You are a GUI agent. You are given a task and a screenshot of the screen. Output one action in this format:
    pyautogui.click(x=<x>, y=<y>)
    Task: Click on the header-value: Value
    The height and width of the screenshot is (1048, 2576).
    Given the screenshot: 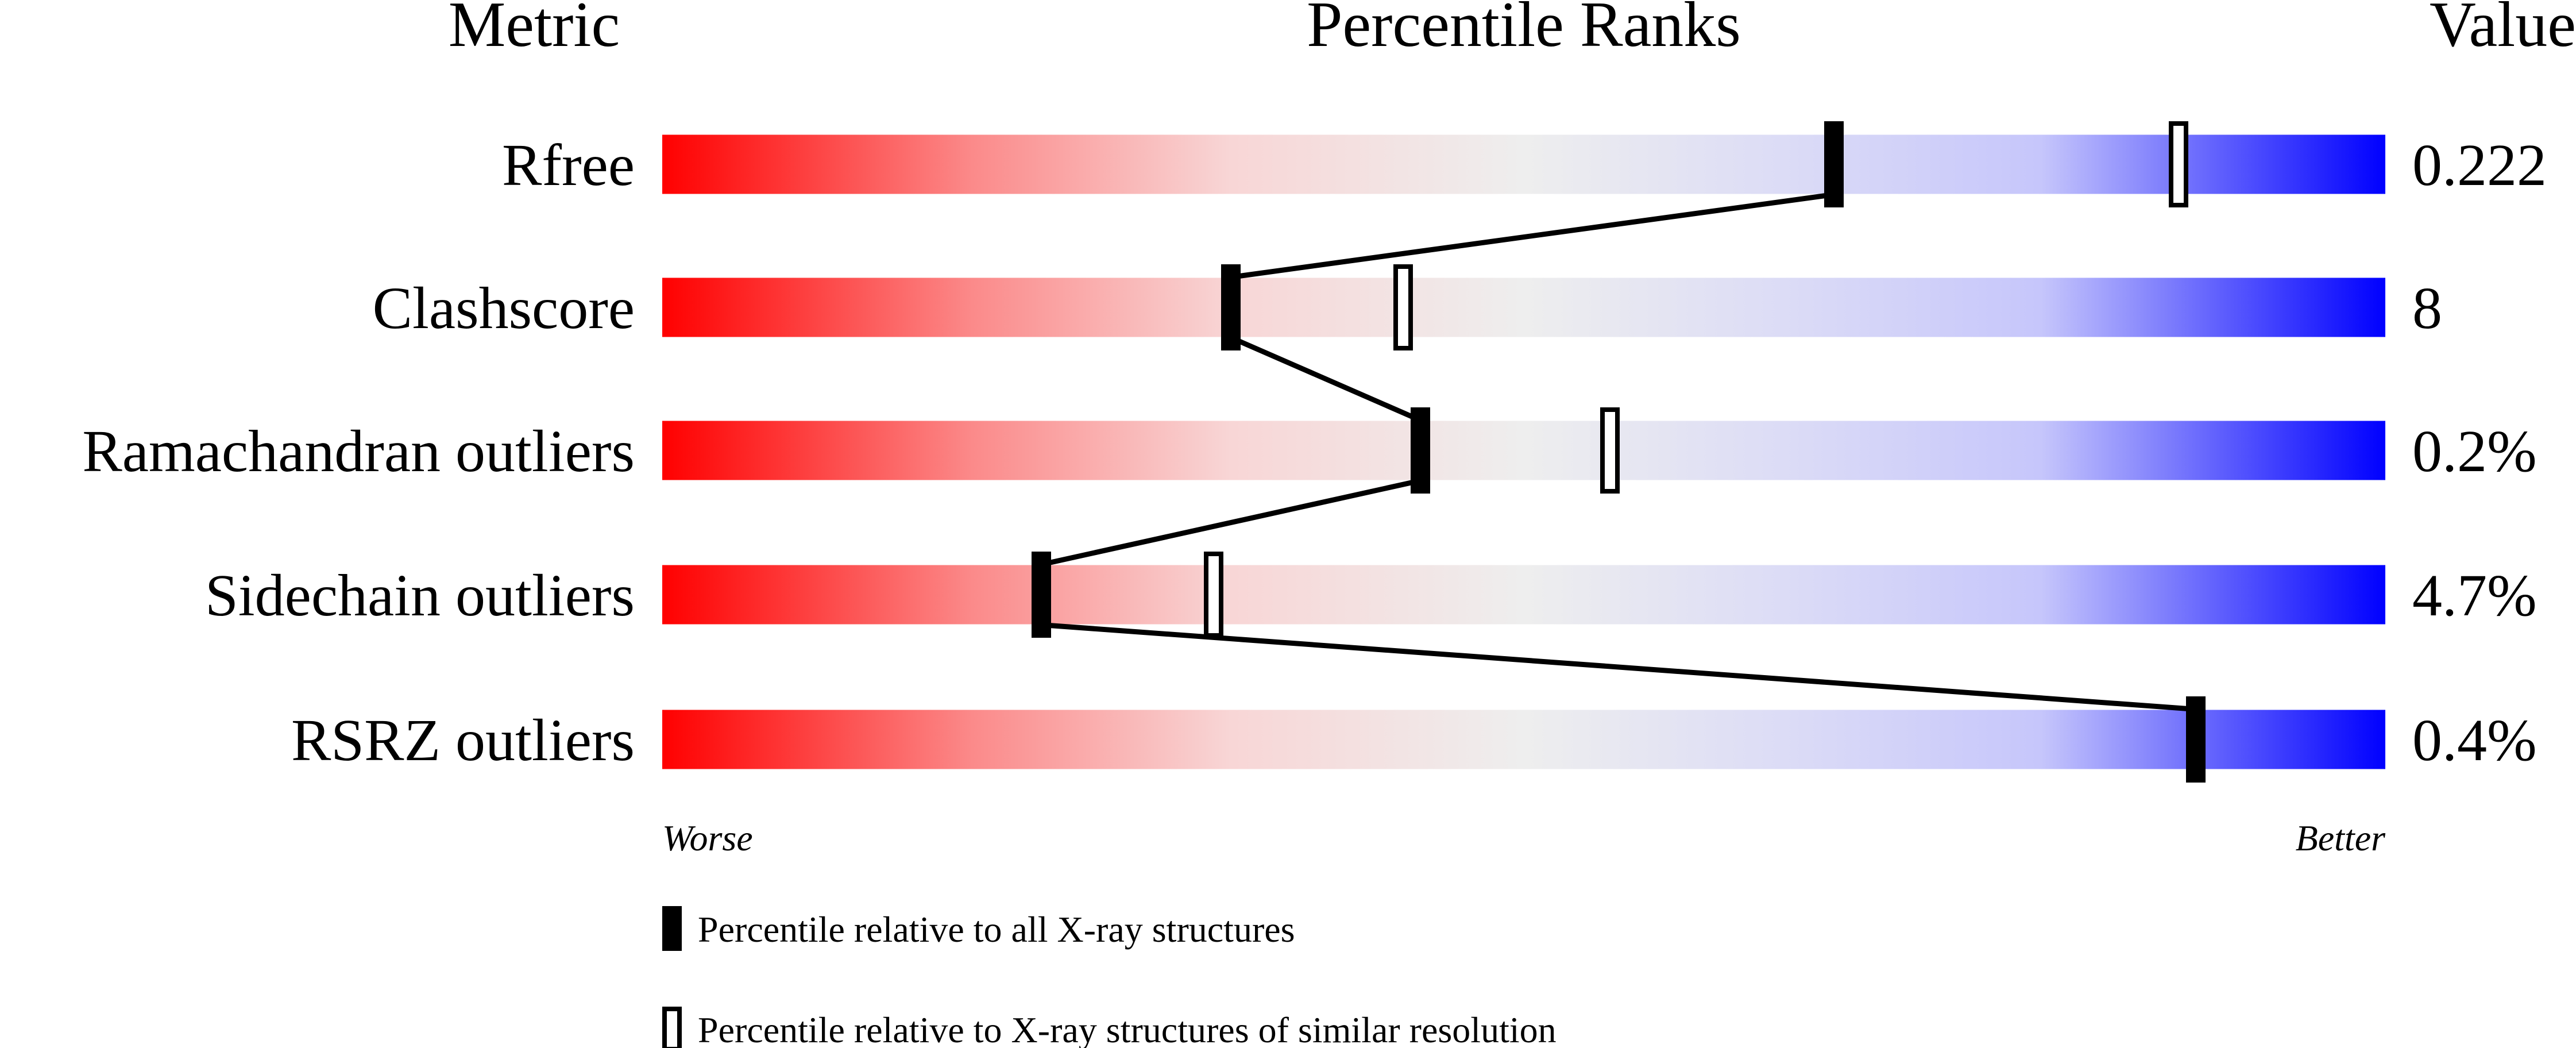 What is the action you would take?
    pyautogui.click(x=2503, y=30)
    